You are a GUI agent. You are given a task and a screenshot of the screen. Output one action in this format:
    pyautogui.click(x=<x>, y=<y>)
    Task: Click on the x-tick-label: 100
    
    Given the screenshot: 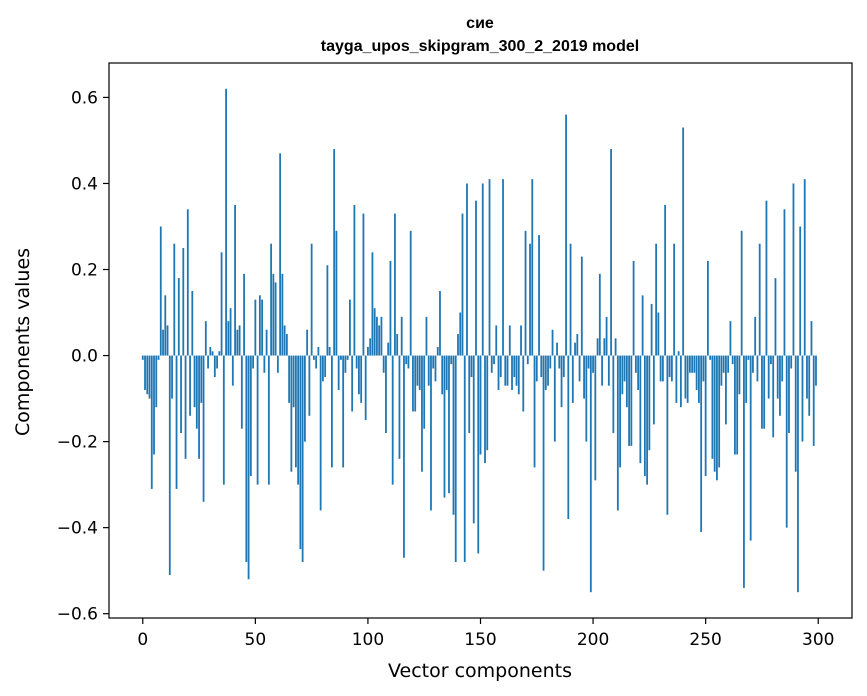 What is the action you would take?
    pyautogui.click(x=368, y=640)
    